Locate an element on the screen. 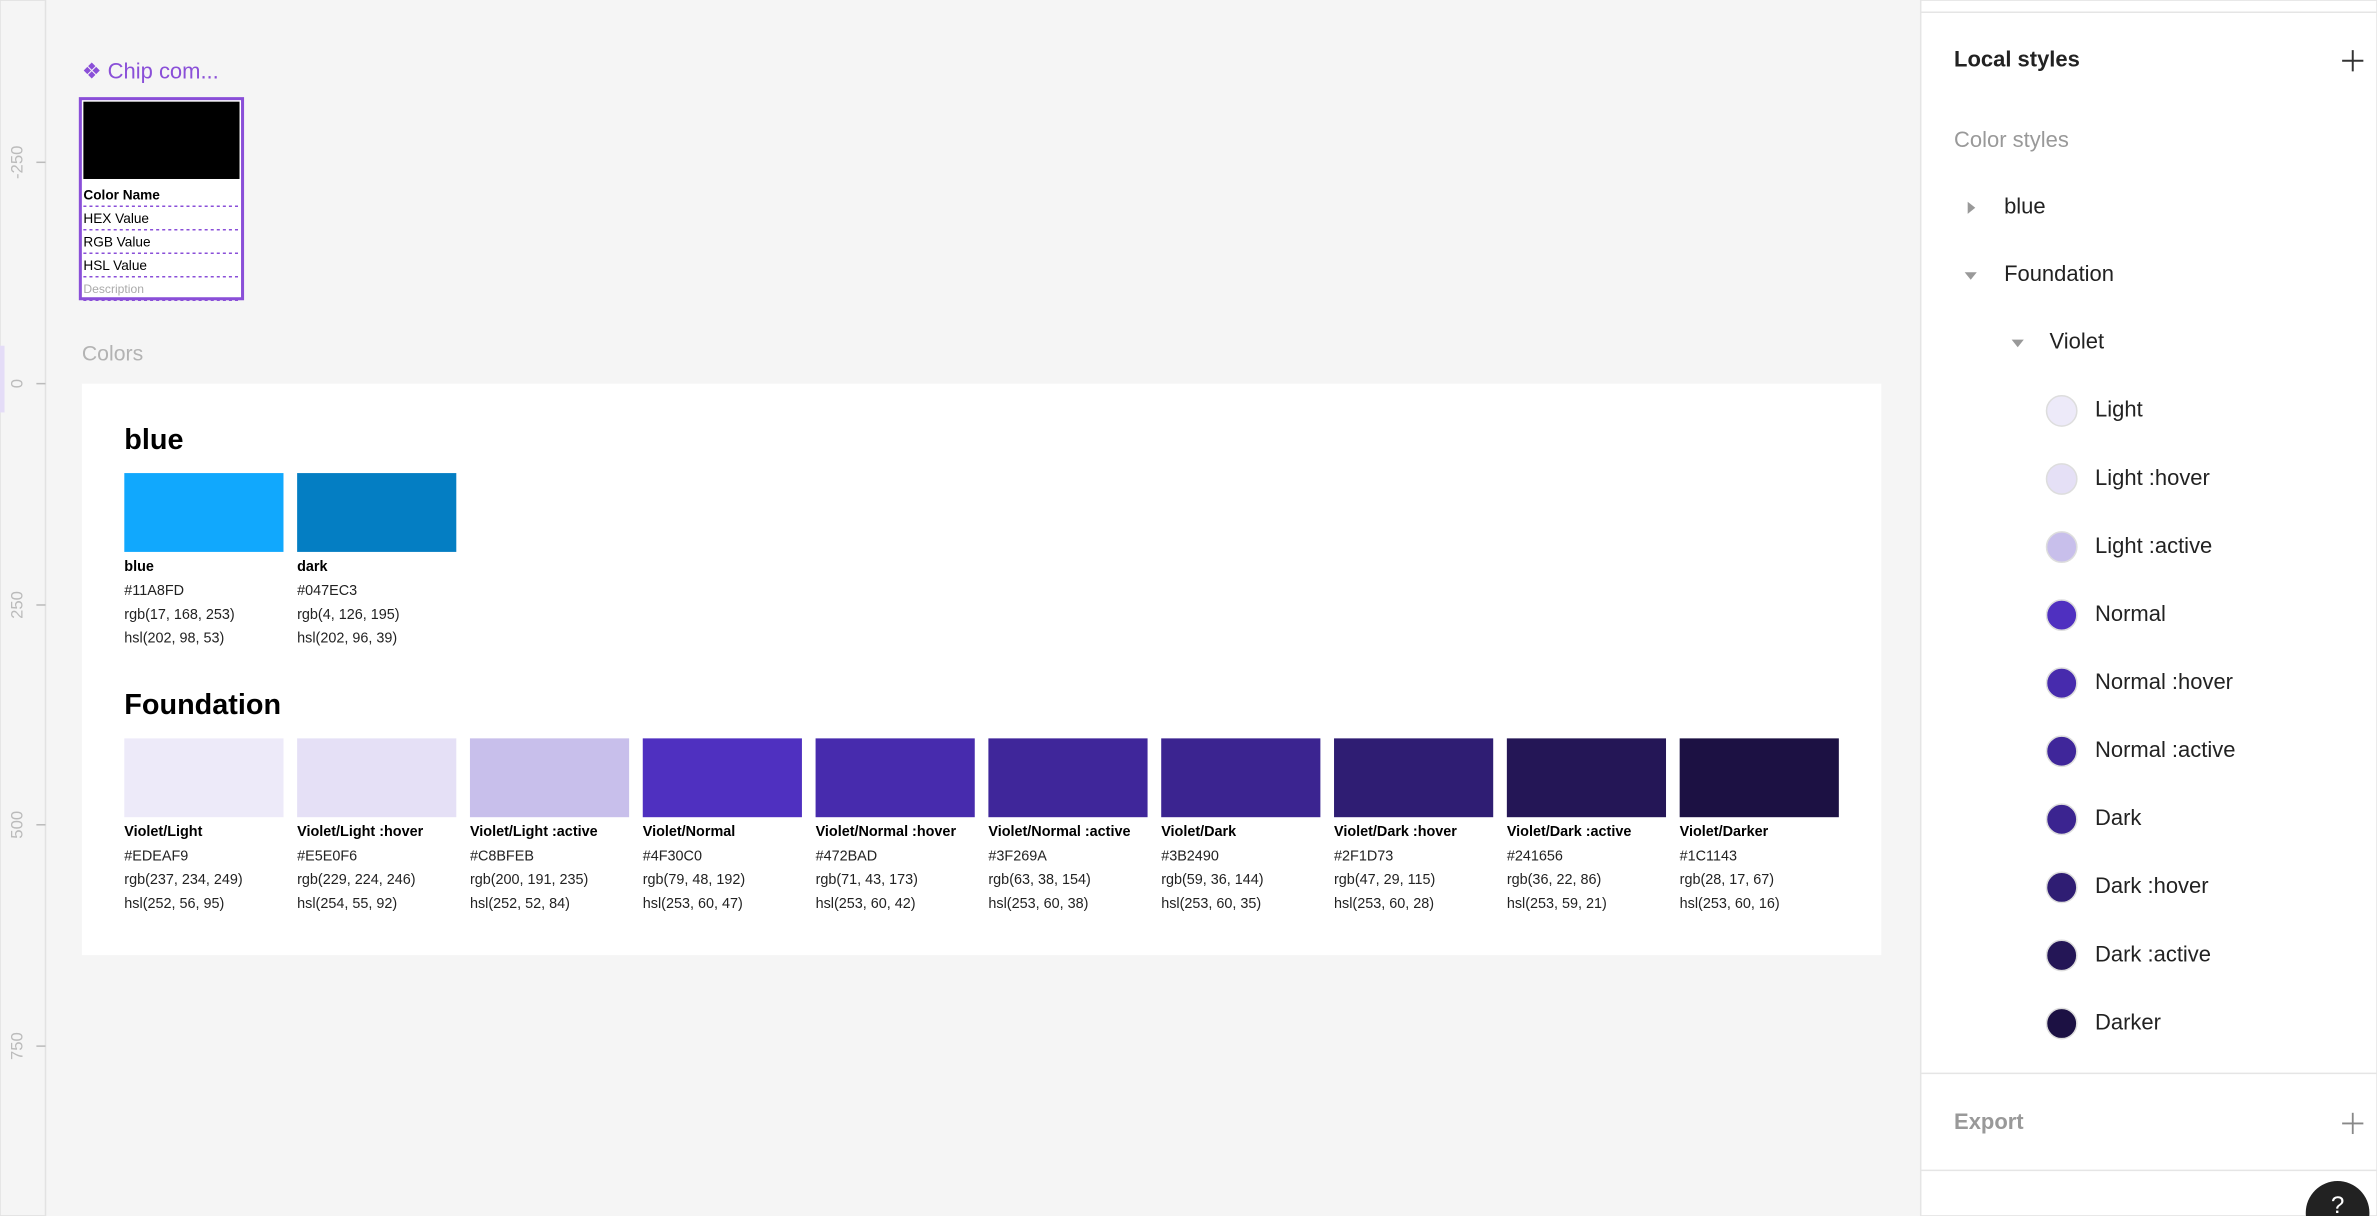  style-item: Dark :active is located at coordinates (2153, 953).